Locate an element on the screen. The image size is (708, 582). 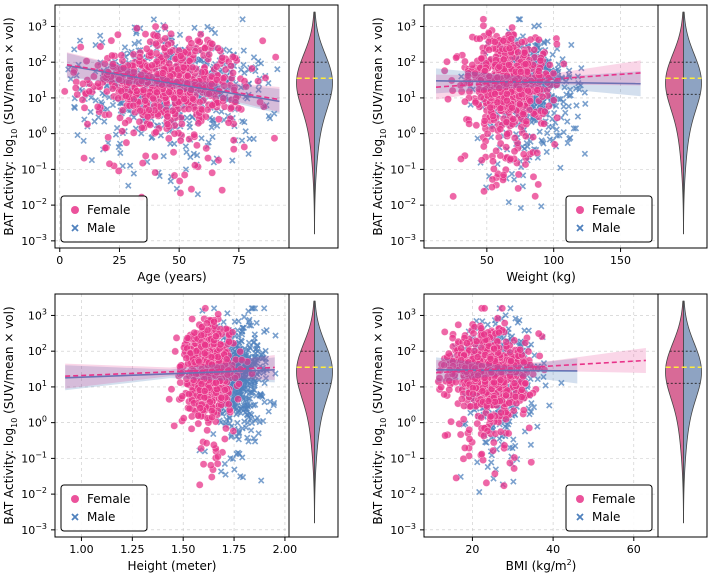
female-confidence-band is located at coordinates (538, 80).